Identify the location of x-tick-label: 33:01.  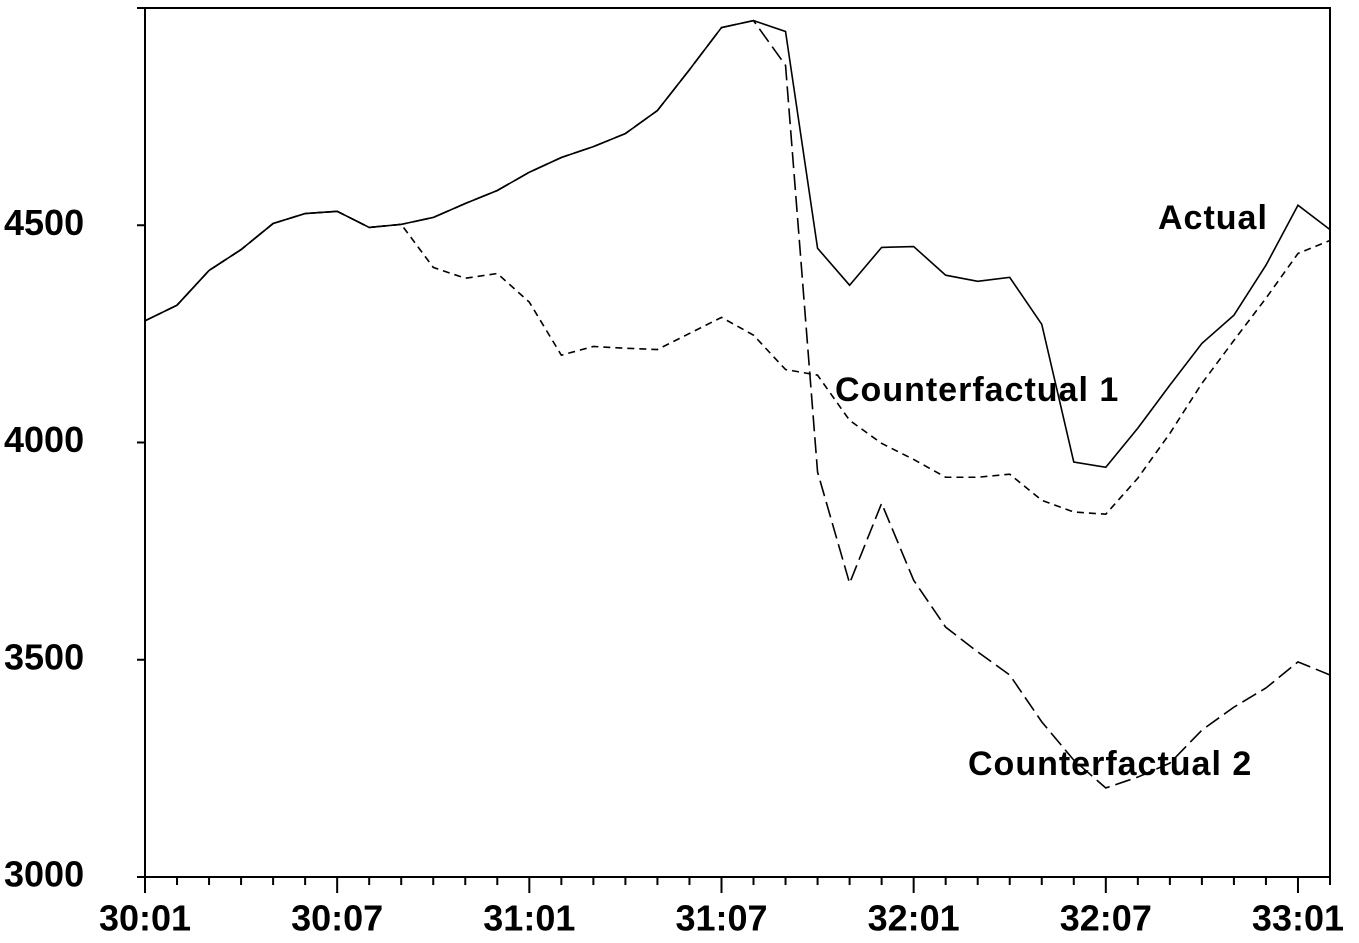
(1298, 918).